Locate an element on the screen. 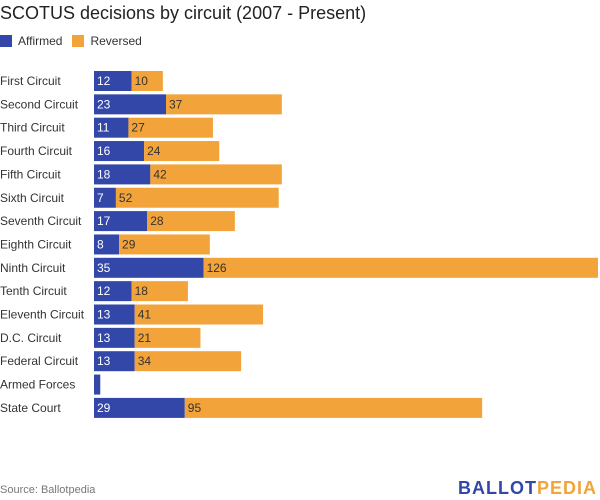  data-label: 37 is located at coordinates (176, 104).